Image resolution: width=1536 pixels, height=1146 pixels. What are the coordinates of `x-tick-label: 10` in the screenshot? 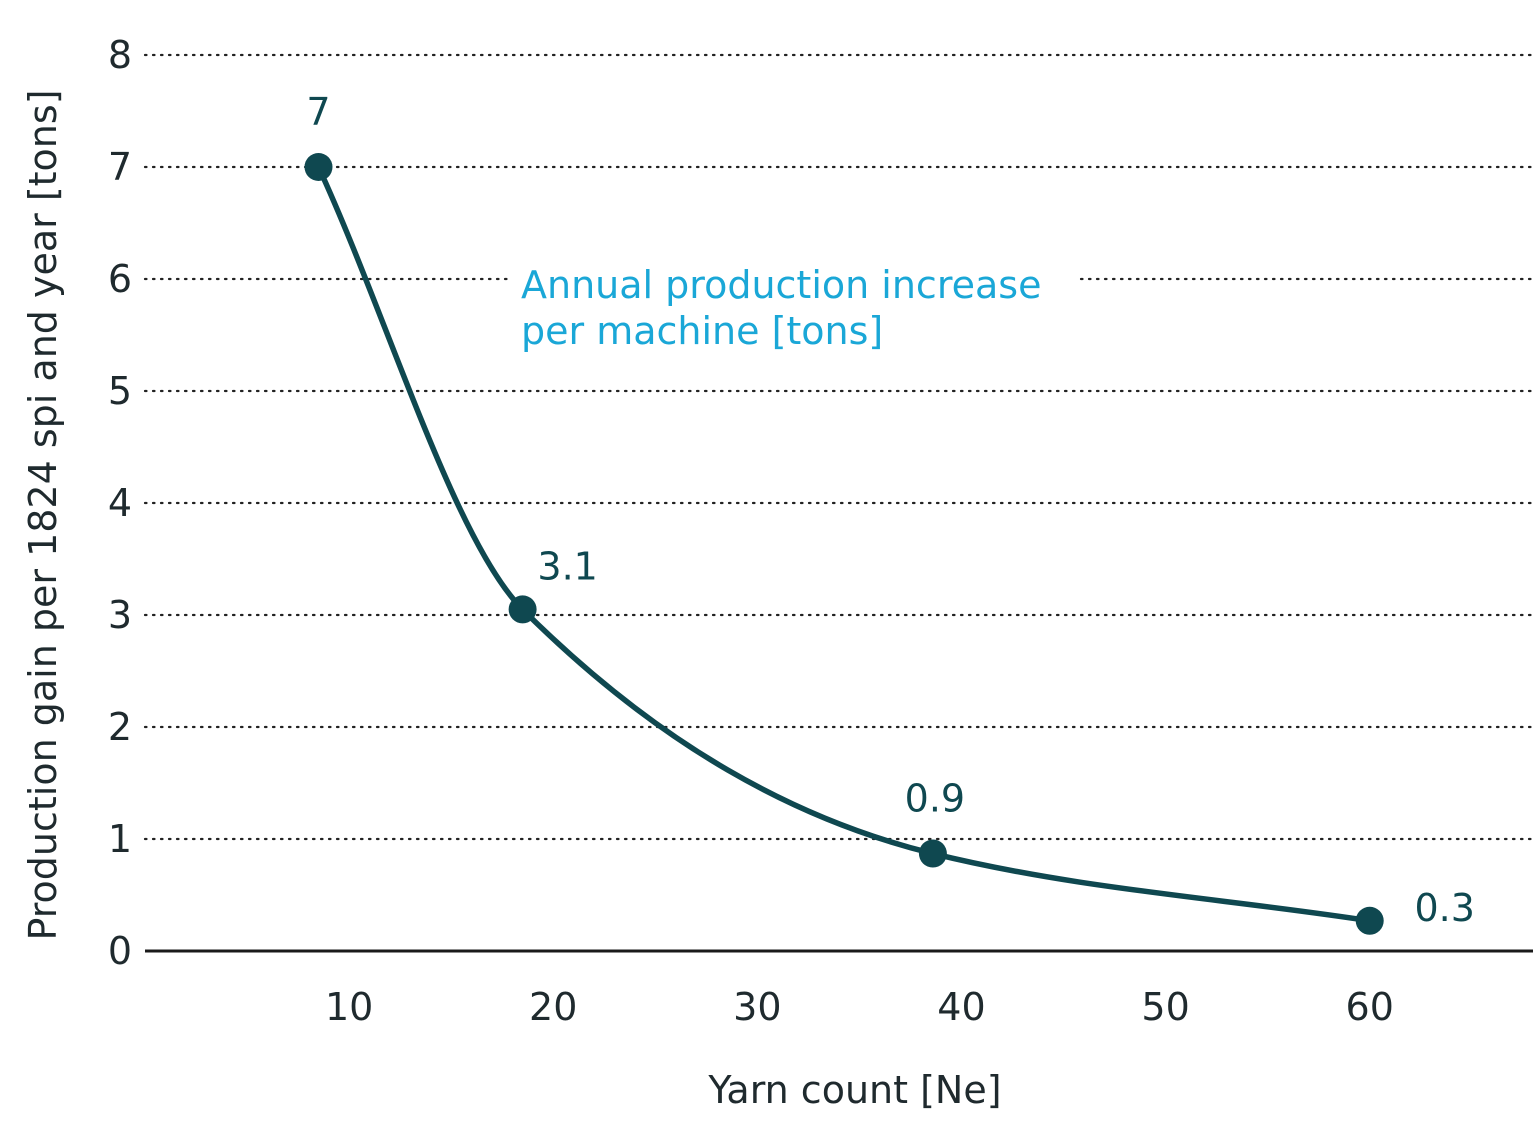 It's located at (349, 1007).